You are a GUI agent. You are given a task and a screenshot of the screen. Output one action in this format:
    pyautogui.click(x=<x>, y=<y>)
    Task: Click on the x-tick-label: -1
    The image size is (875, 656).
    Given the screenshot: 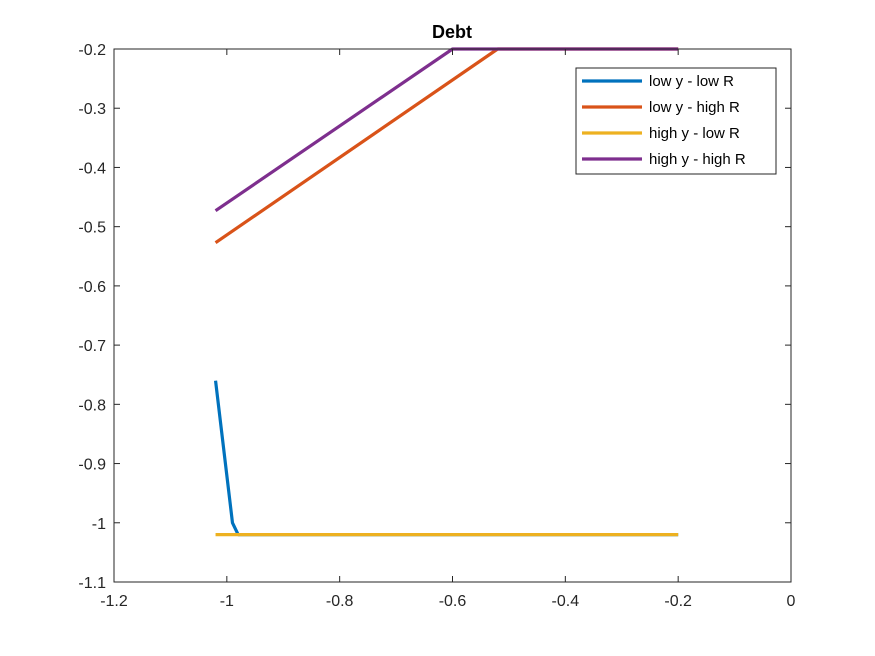 What is the action you would take?
    pyautogui.click(x=227, y=601)
    